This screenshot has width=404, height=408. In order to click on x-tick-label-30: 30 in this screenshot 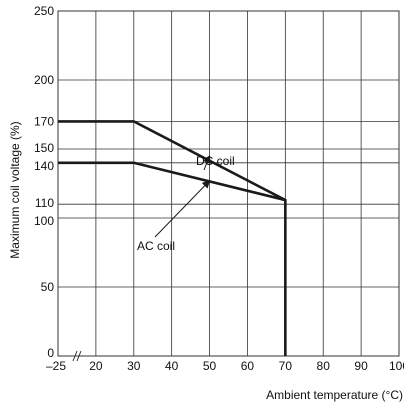, I will do `click(134, 366)`.